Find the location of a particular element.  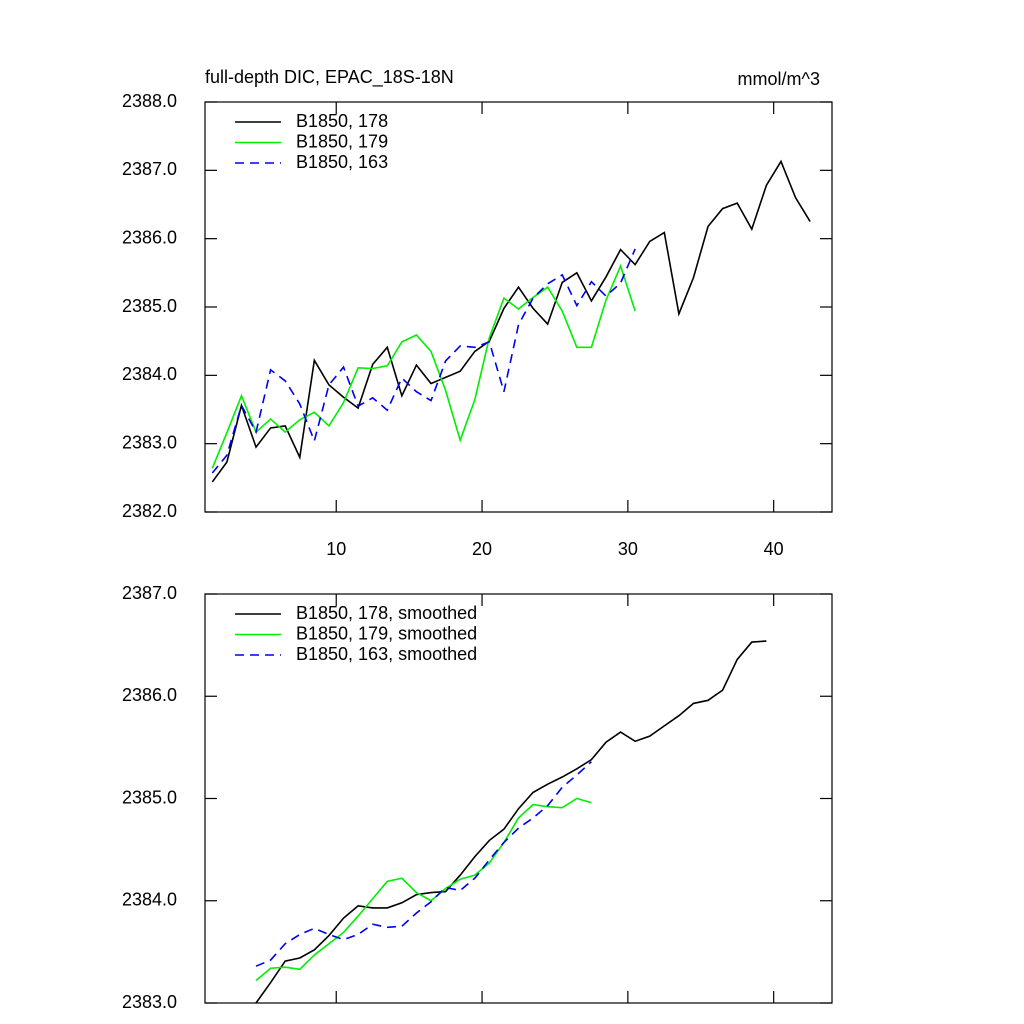

legend-label: B1850, 178 is located at coordinates (342, 121).